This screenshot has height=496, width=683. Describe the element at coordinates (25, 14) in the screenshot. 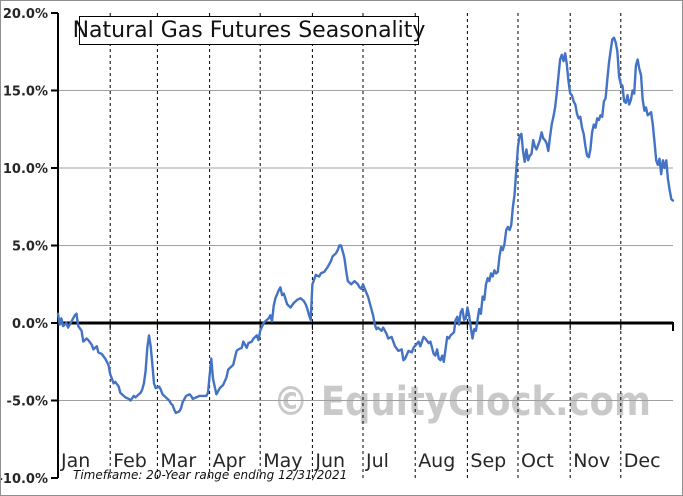

I see `y-axis-label: 20.0%` at that location.